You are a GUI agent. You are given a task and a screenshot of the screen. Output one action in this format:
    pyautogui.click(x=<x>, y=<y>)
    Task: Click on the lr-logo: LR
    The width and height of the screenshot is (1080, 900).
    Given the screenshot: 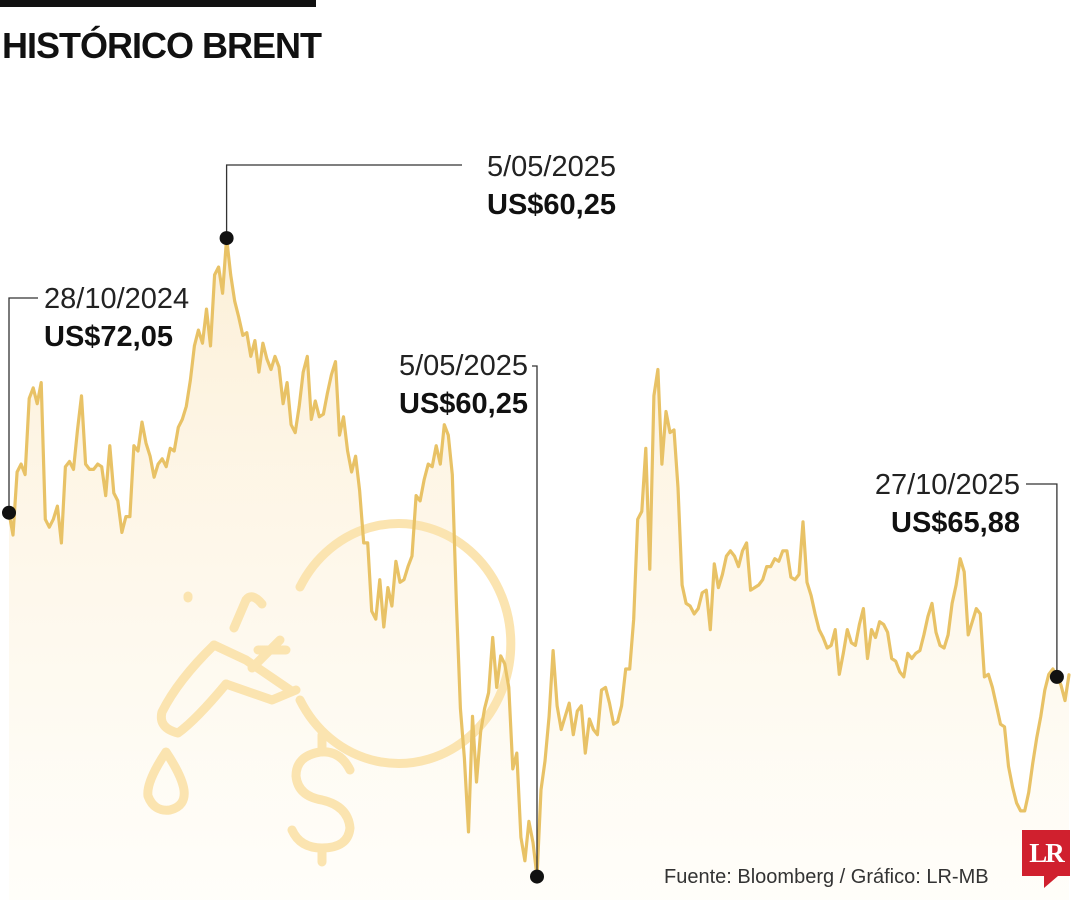 What is the action you would take?
    pyautogui.click(x=1046, y=853)
    